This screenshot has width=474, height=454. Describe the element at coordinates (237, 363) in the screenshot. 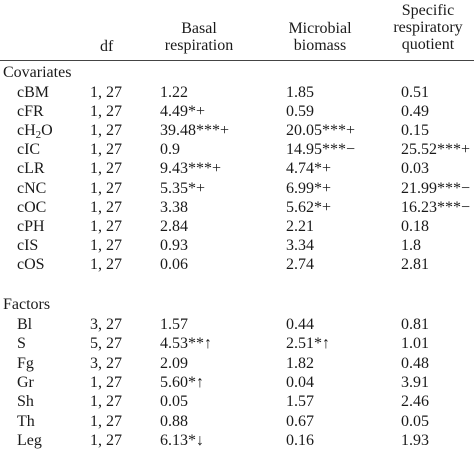

I see `table-row: Fg 3, 27 2.09 1.82 0.48` at that location.